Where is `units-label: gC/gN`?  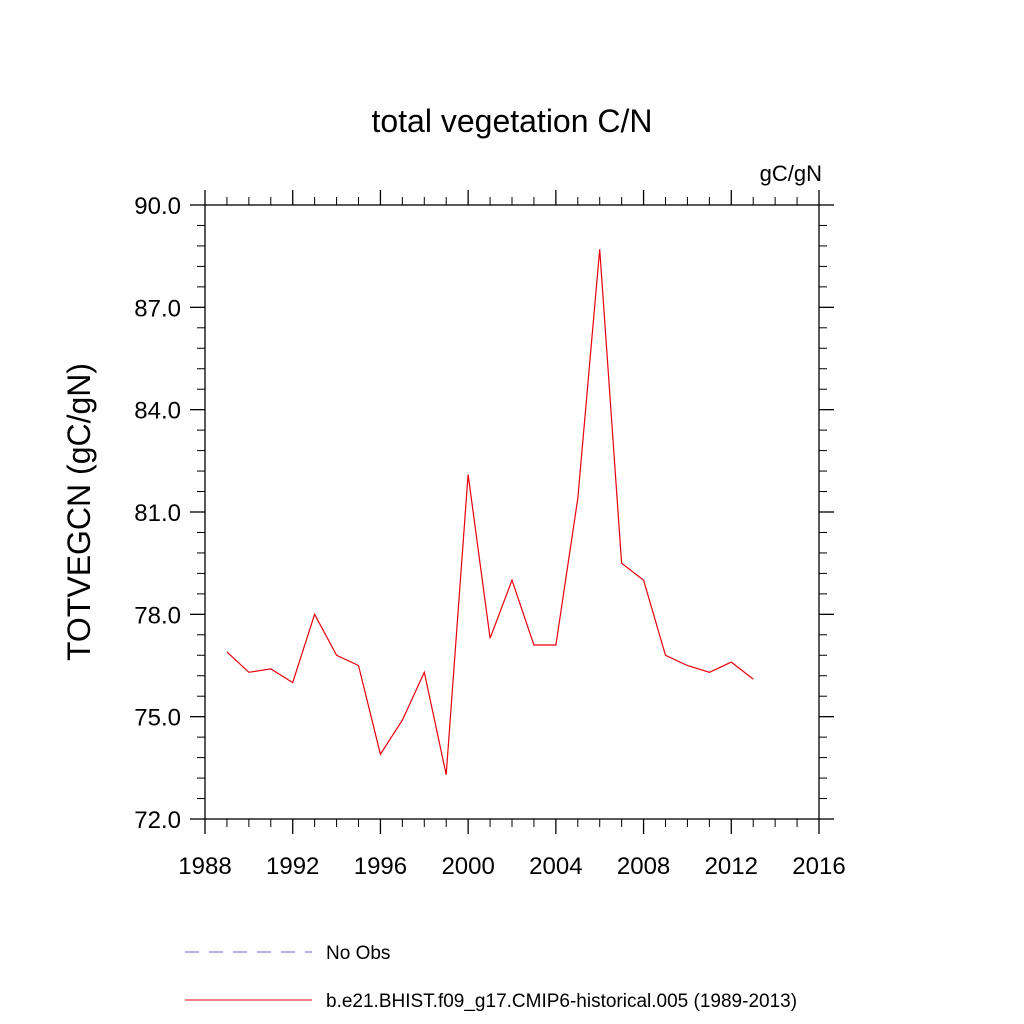
units-label: gC/gN is located at coordinates (791, 173).